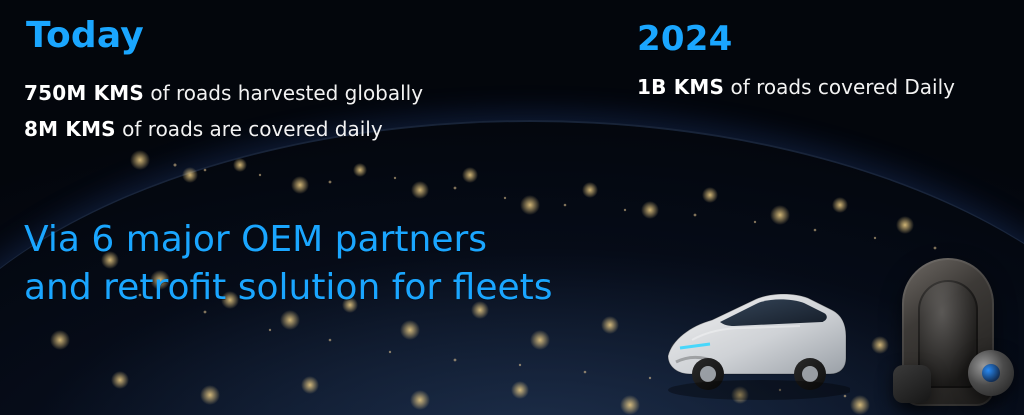 The height and width of the screenshot is (415, 1024). Describe the element at coordinates (839, 87) in the screenshot. I see `future-stat-1-rest: of roads covered Daily` at that location.